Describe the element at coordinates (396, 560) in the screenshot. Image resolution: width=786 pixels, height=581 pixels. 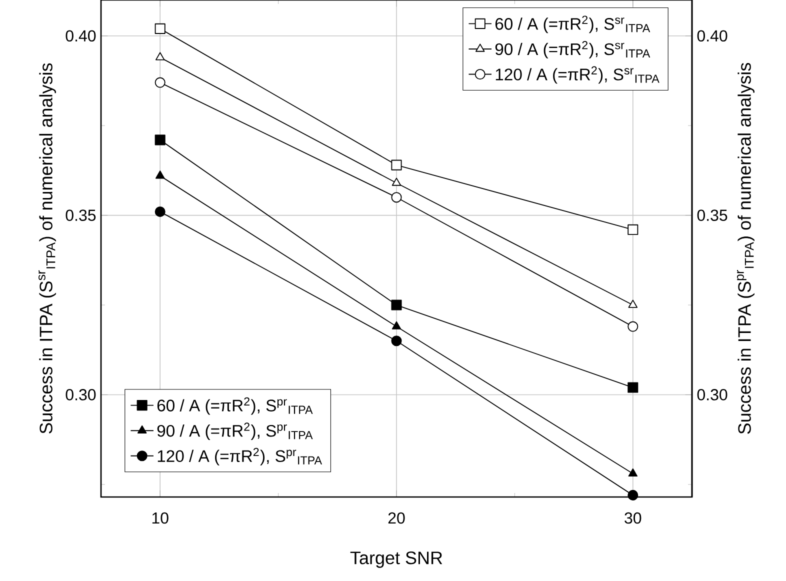
I see `x-axis-title: Target SNR` at that location.